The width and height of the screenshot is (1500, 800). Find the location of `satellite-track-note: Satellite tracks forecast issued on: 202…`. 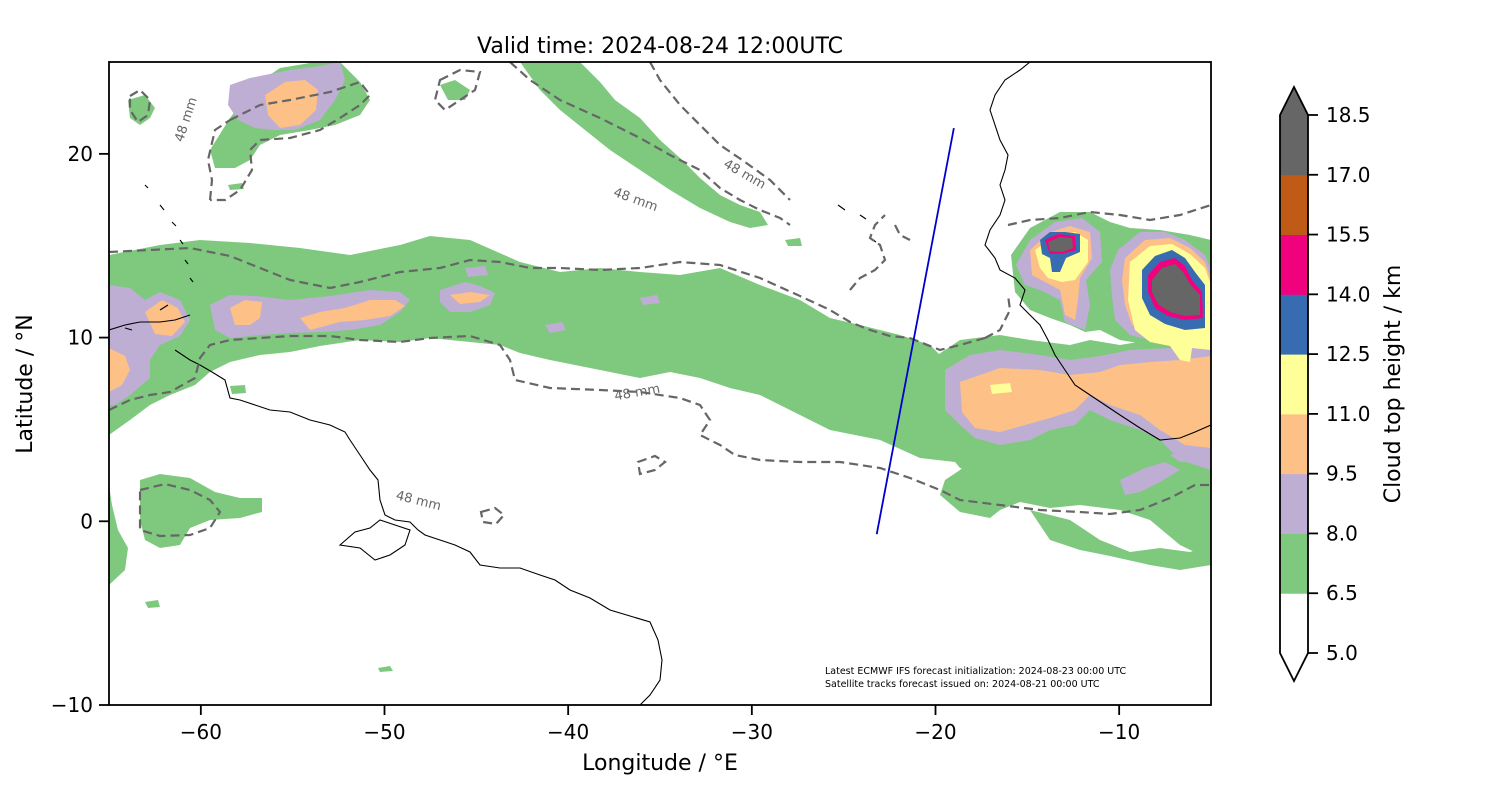

satellite-track-note: Satellite tracks forecast issued on: 202… is located at coordinates (962, 684).